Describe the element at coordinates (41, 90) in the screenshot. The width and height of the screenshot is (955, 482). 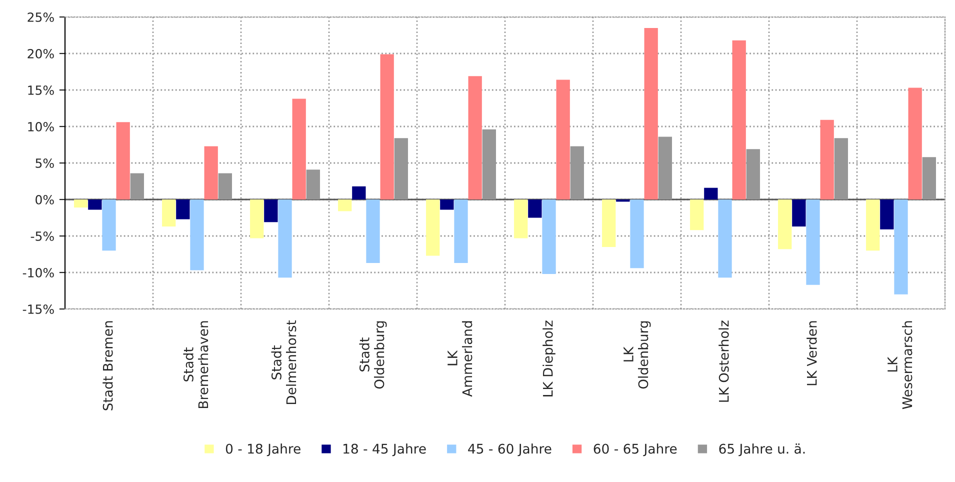
I see `y-tick-label: 15%` at that location.